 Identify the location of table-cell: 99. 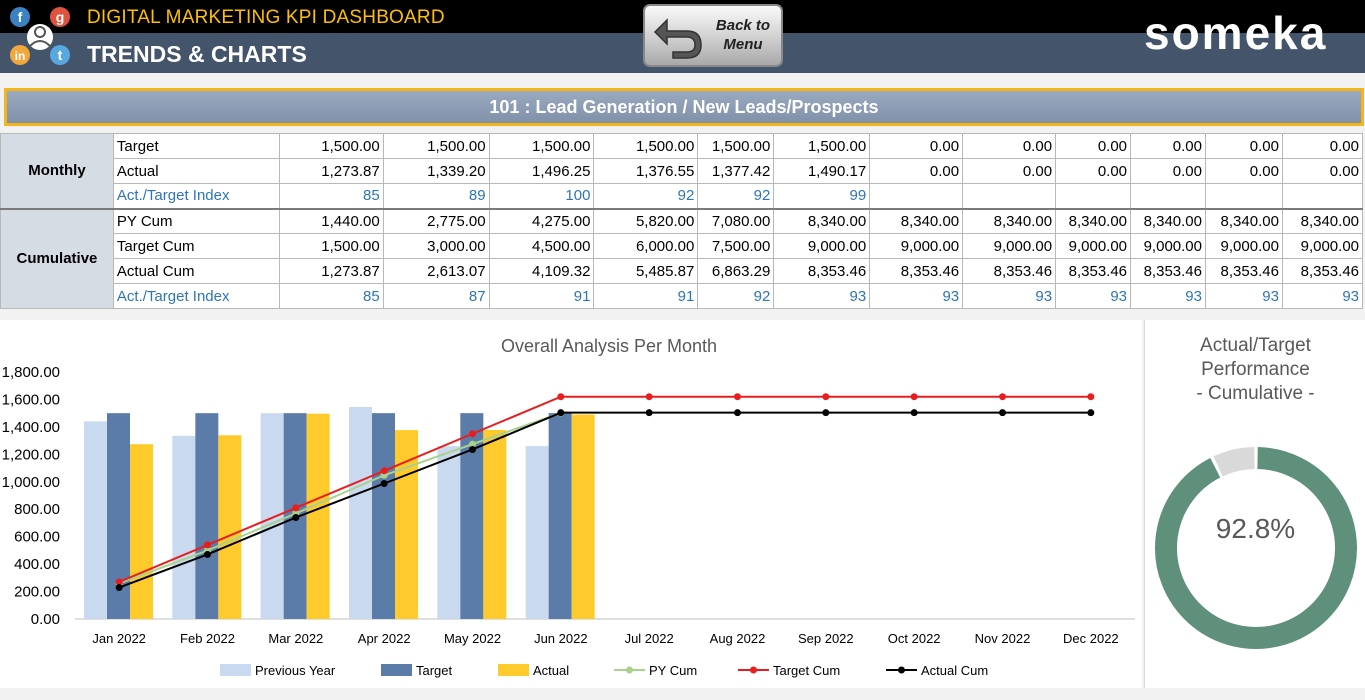
(822, 196).